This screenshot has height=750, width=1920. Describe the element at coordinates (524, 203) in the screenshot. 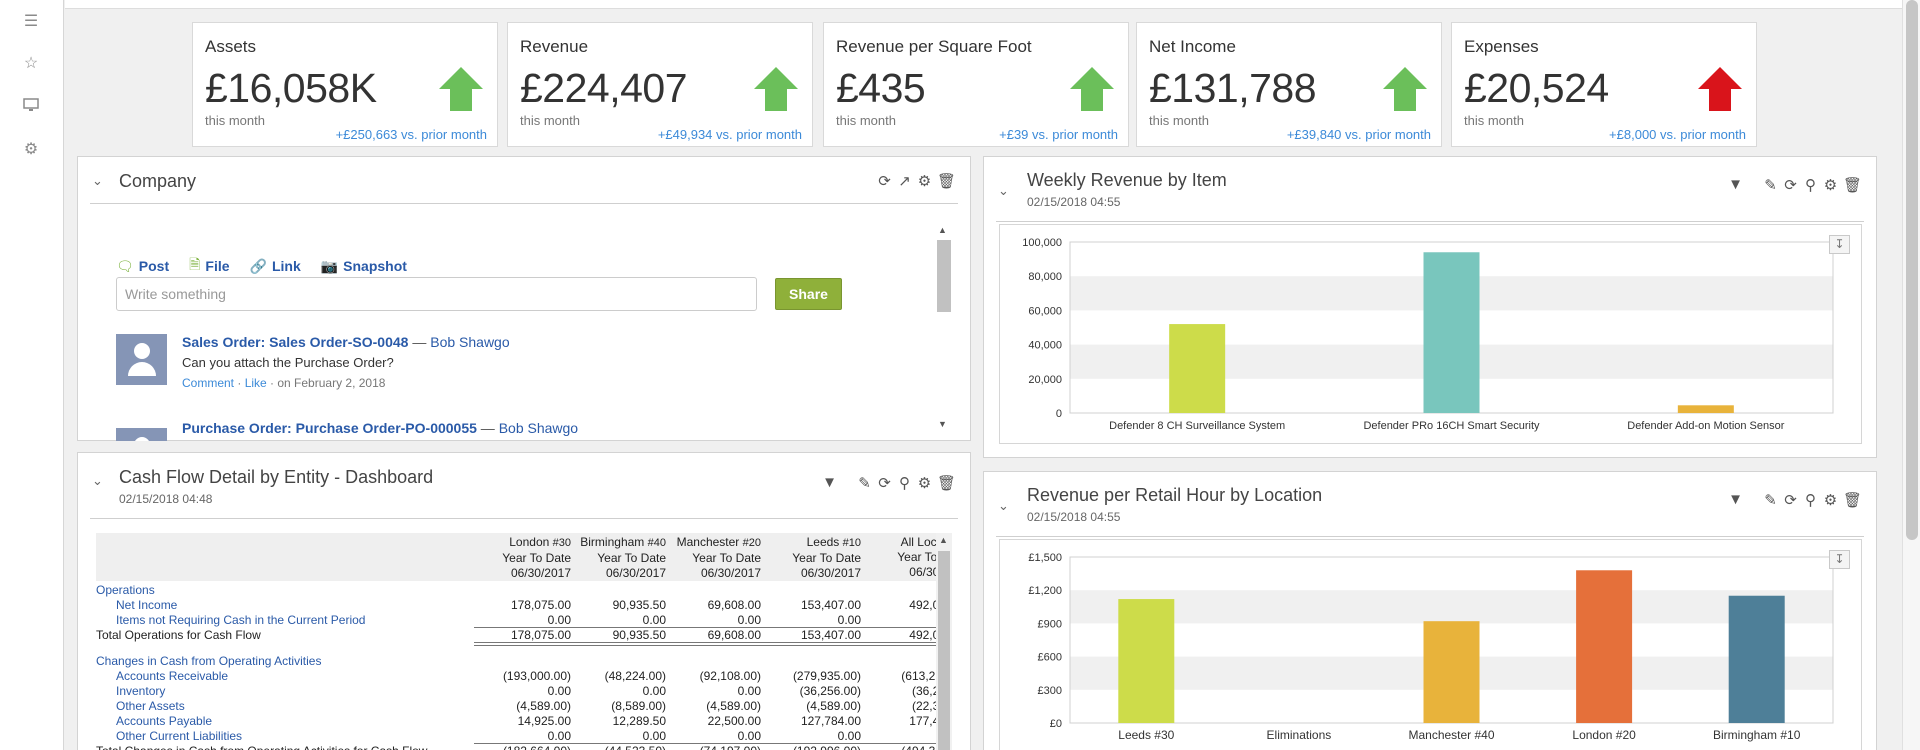

I see `divider` at that location.